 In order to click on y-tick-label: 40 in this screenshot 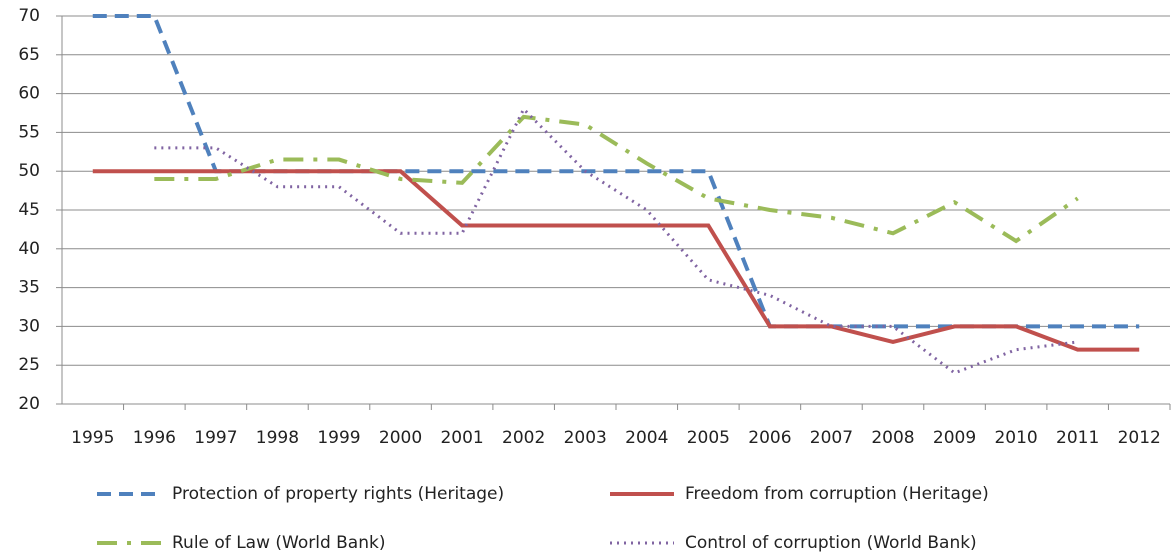, I will do `click(29, 249)`.